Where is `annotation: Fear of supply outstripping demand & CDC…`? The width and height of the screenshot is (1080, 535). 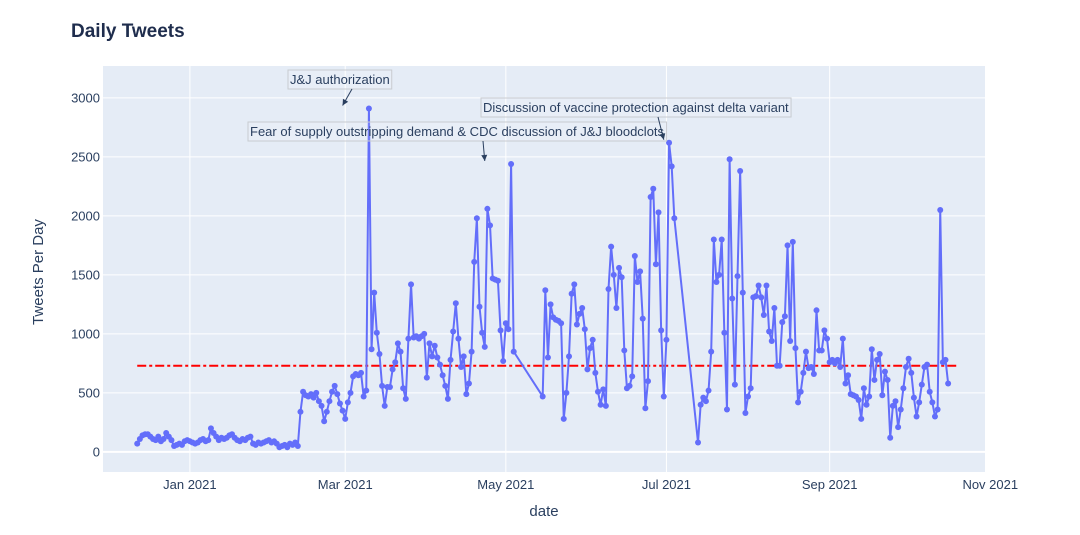
annotation: Fear of supply outstripping demand & CDC… is located at coordinates (457, 141).